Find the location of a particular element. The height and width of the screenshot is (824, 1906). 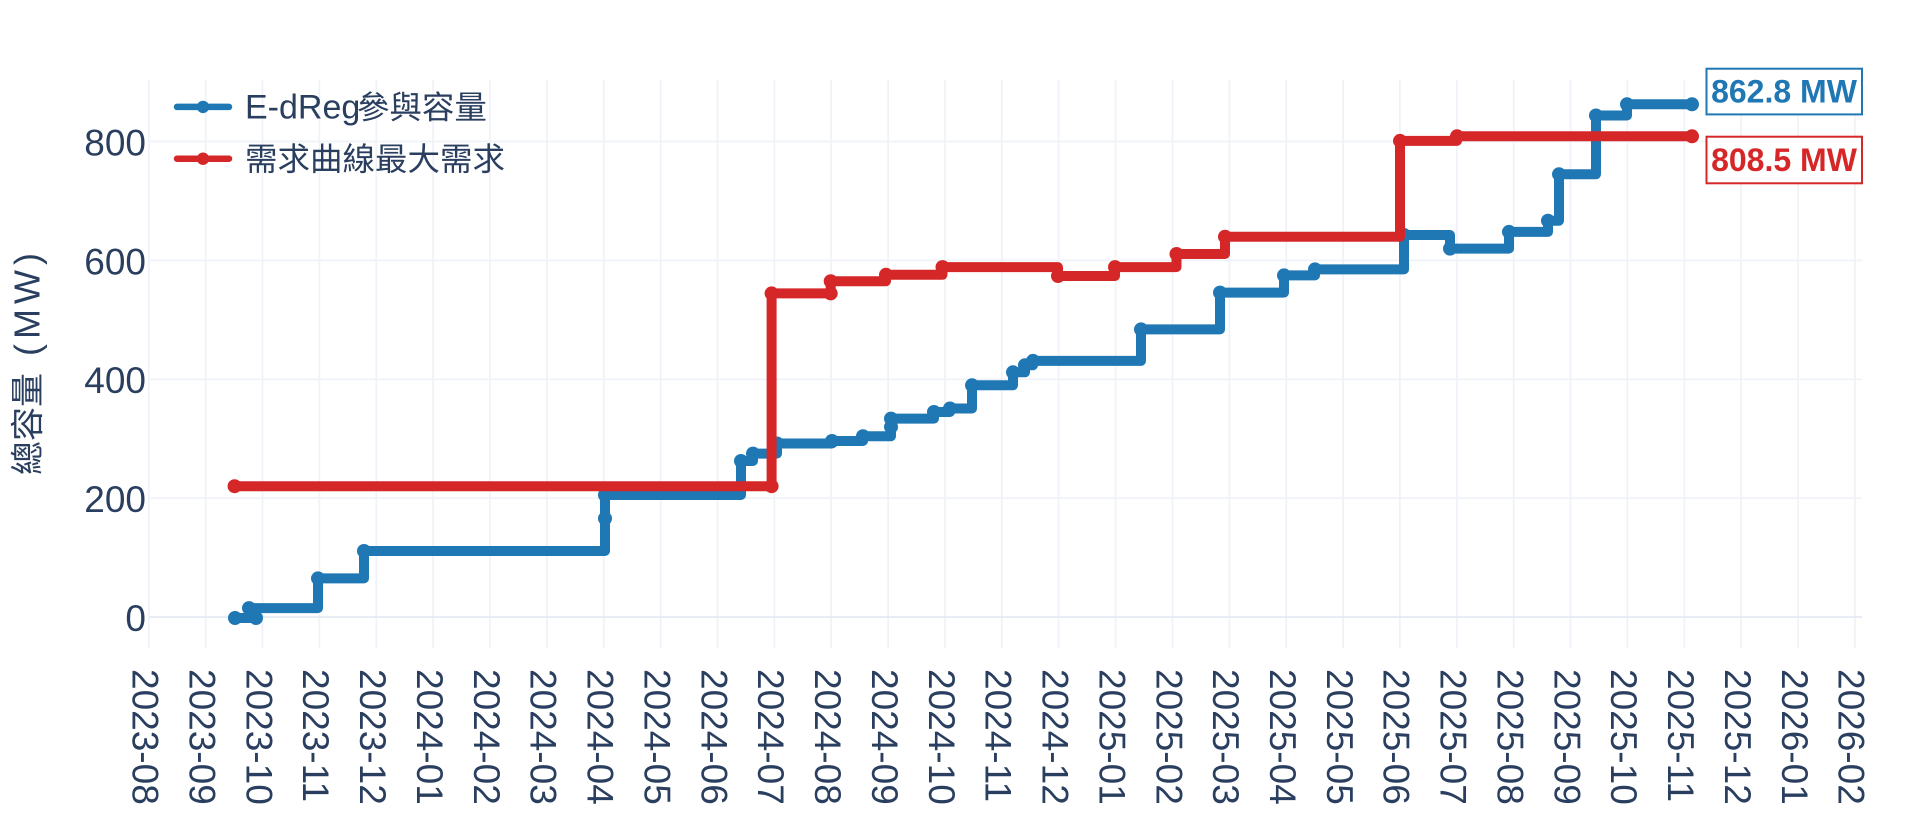

svg-text: 0 is located at coordinates (135, 618).